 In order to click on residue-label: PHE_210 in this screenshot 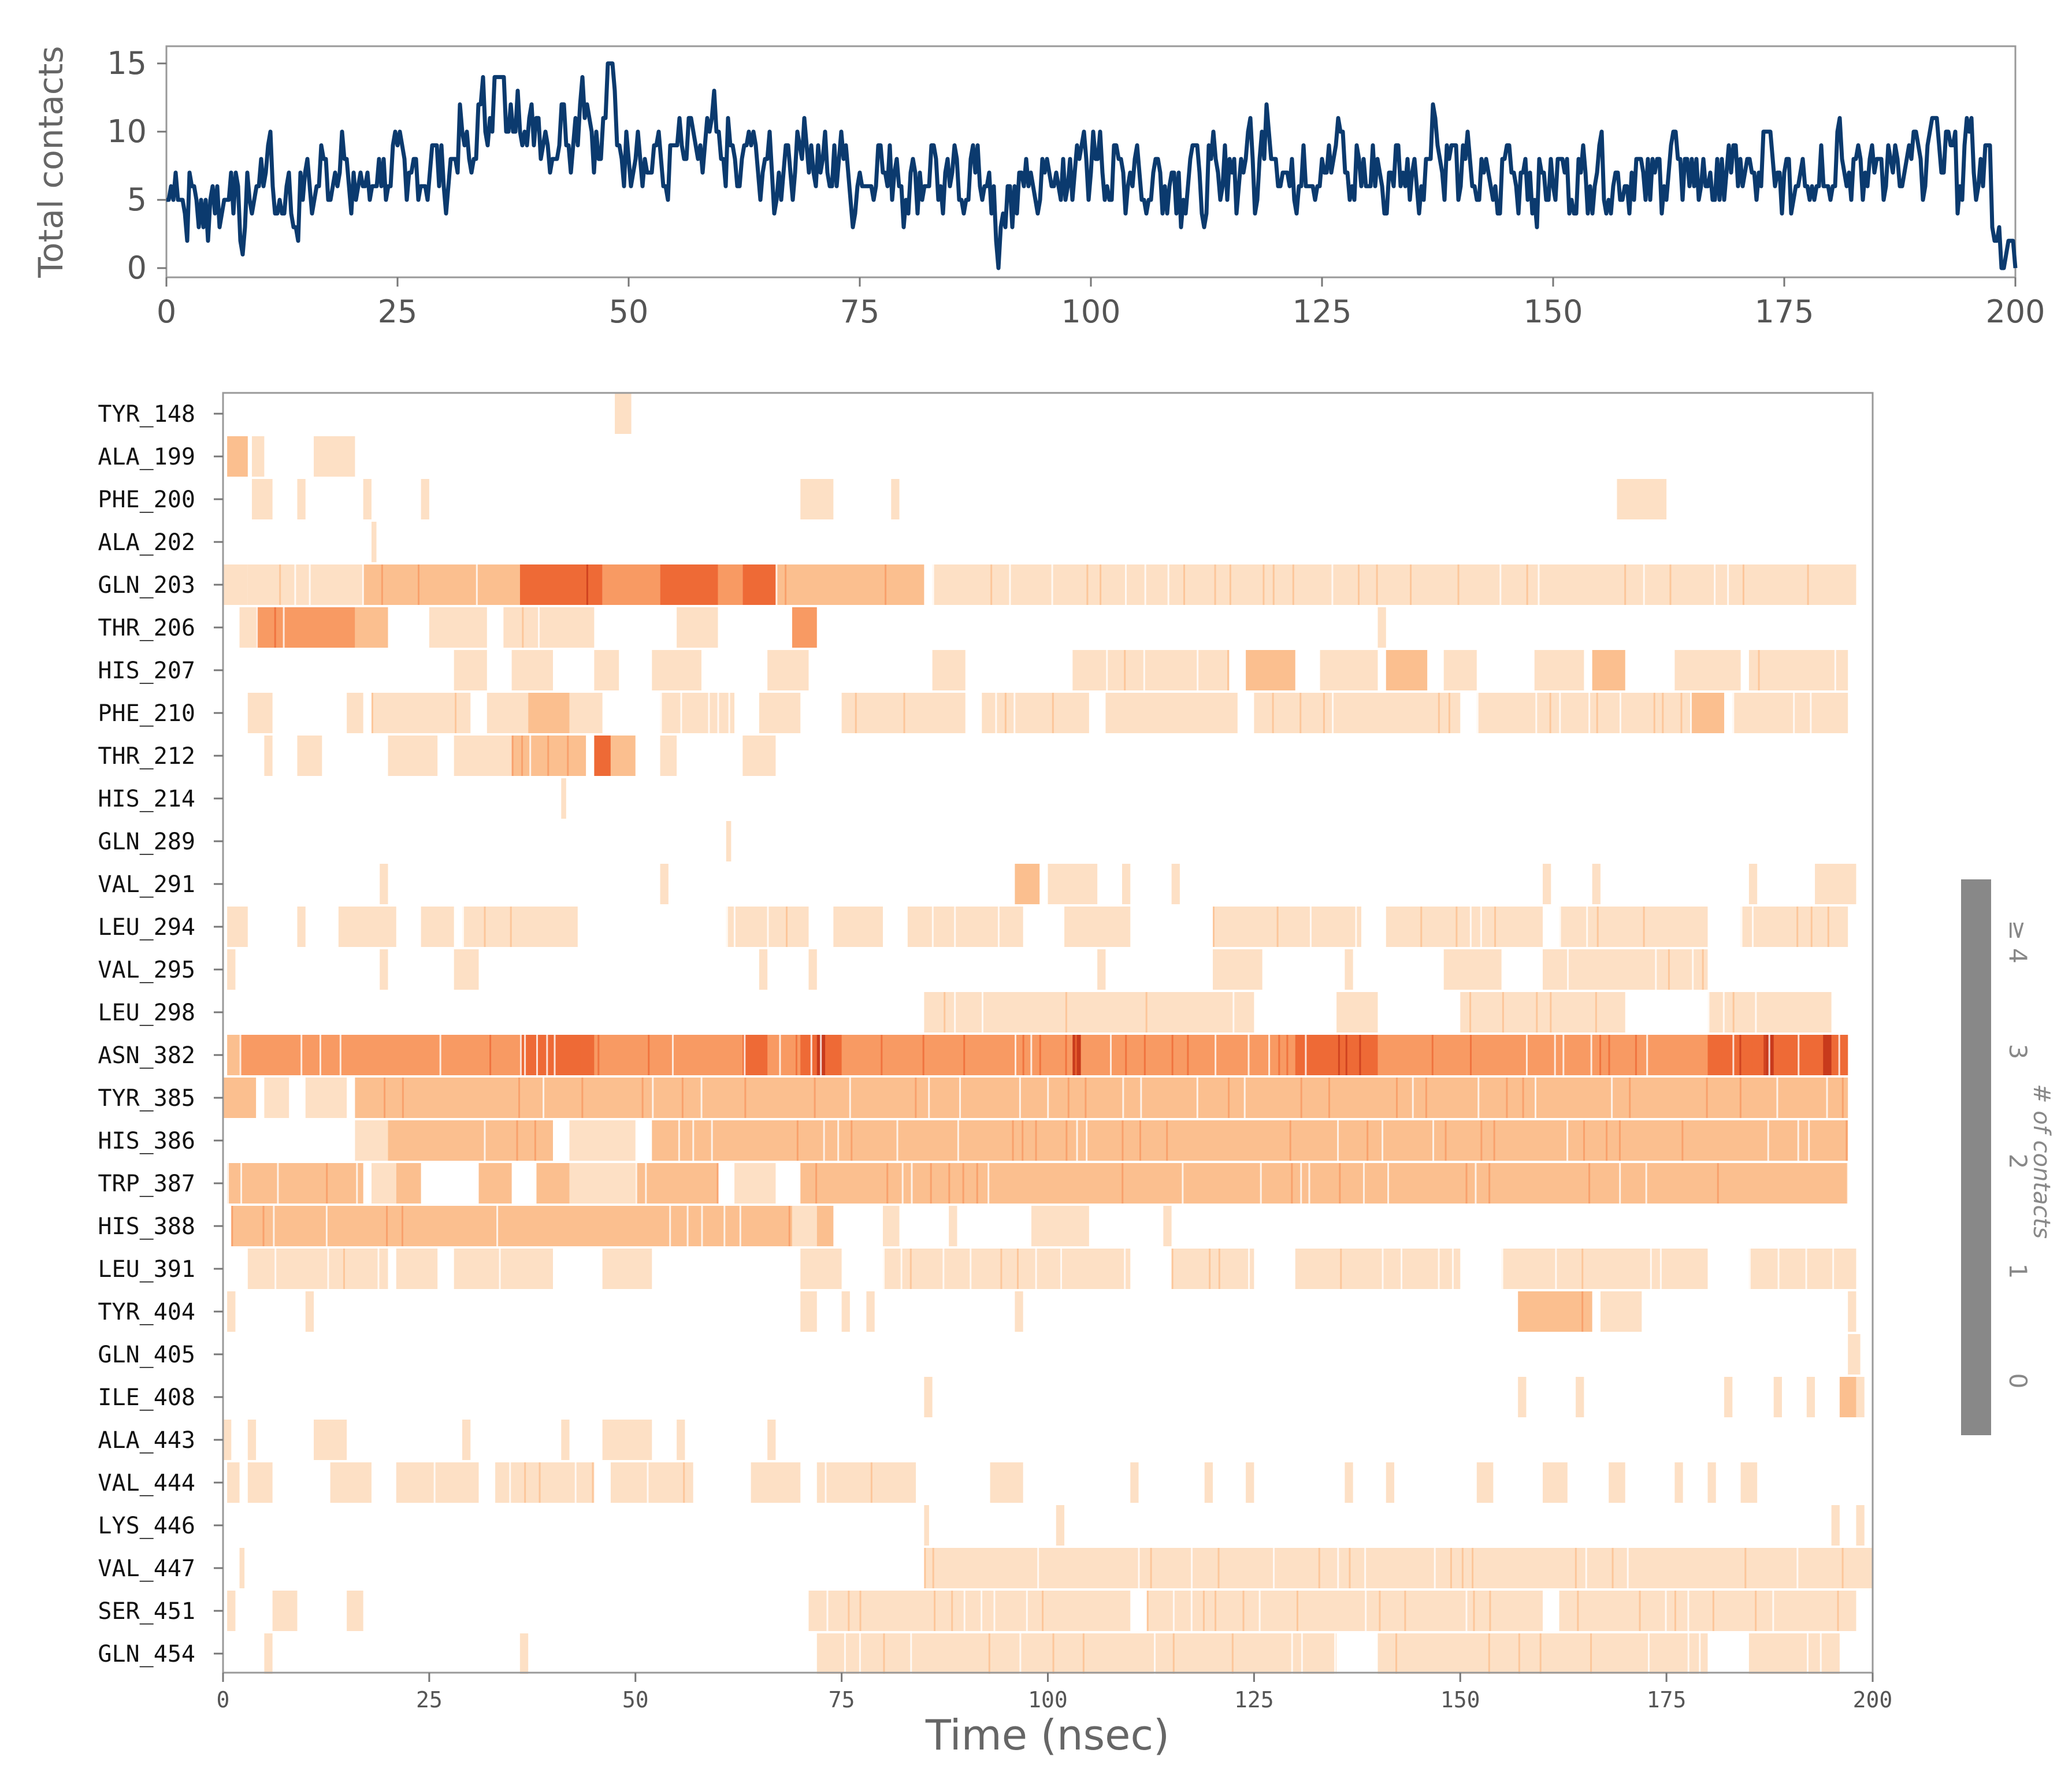, I will do `click(146, 713)`.